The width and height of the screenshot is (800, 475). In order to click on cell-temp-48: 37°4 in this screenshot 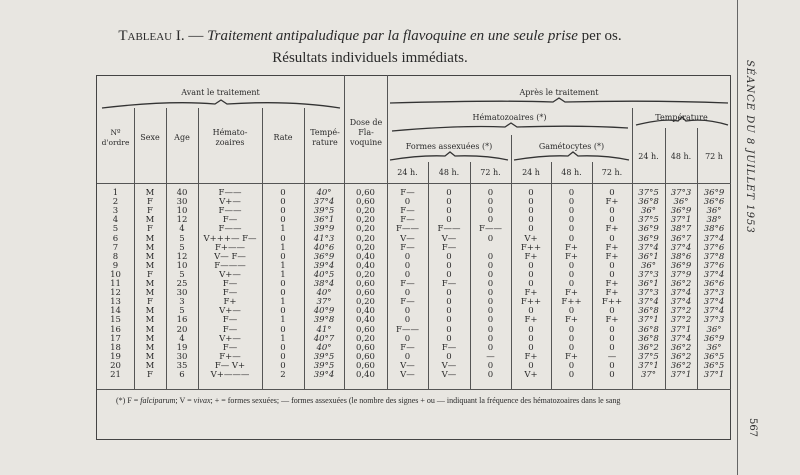, I will do `click(681, 338)`.